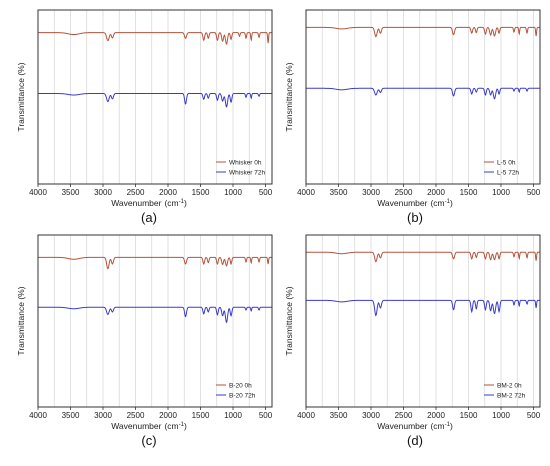  I want to click on legend-entry: B-20 0h, so click(240, 386).